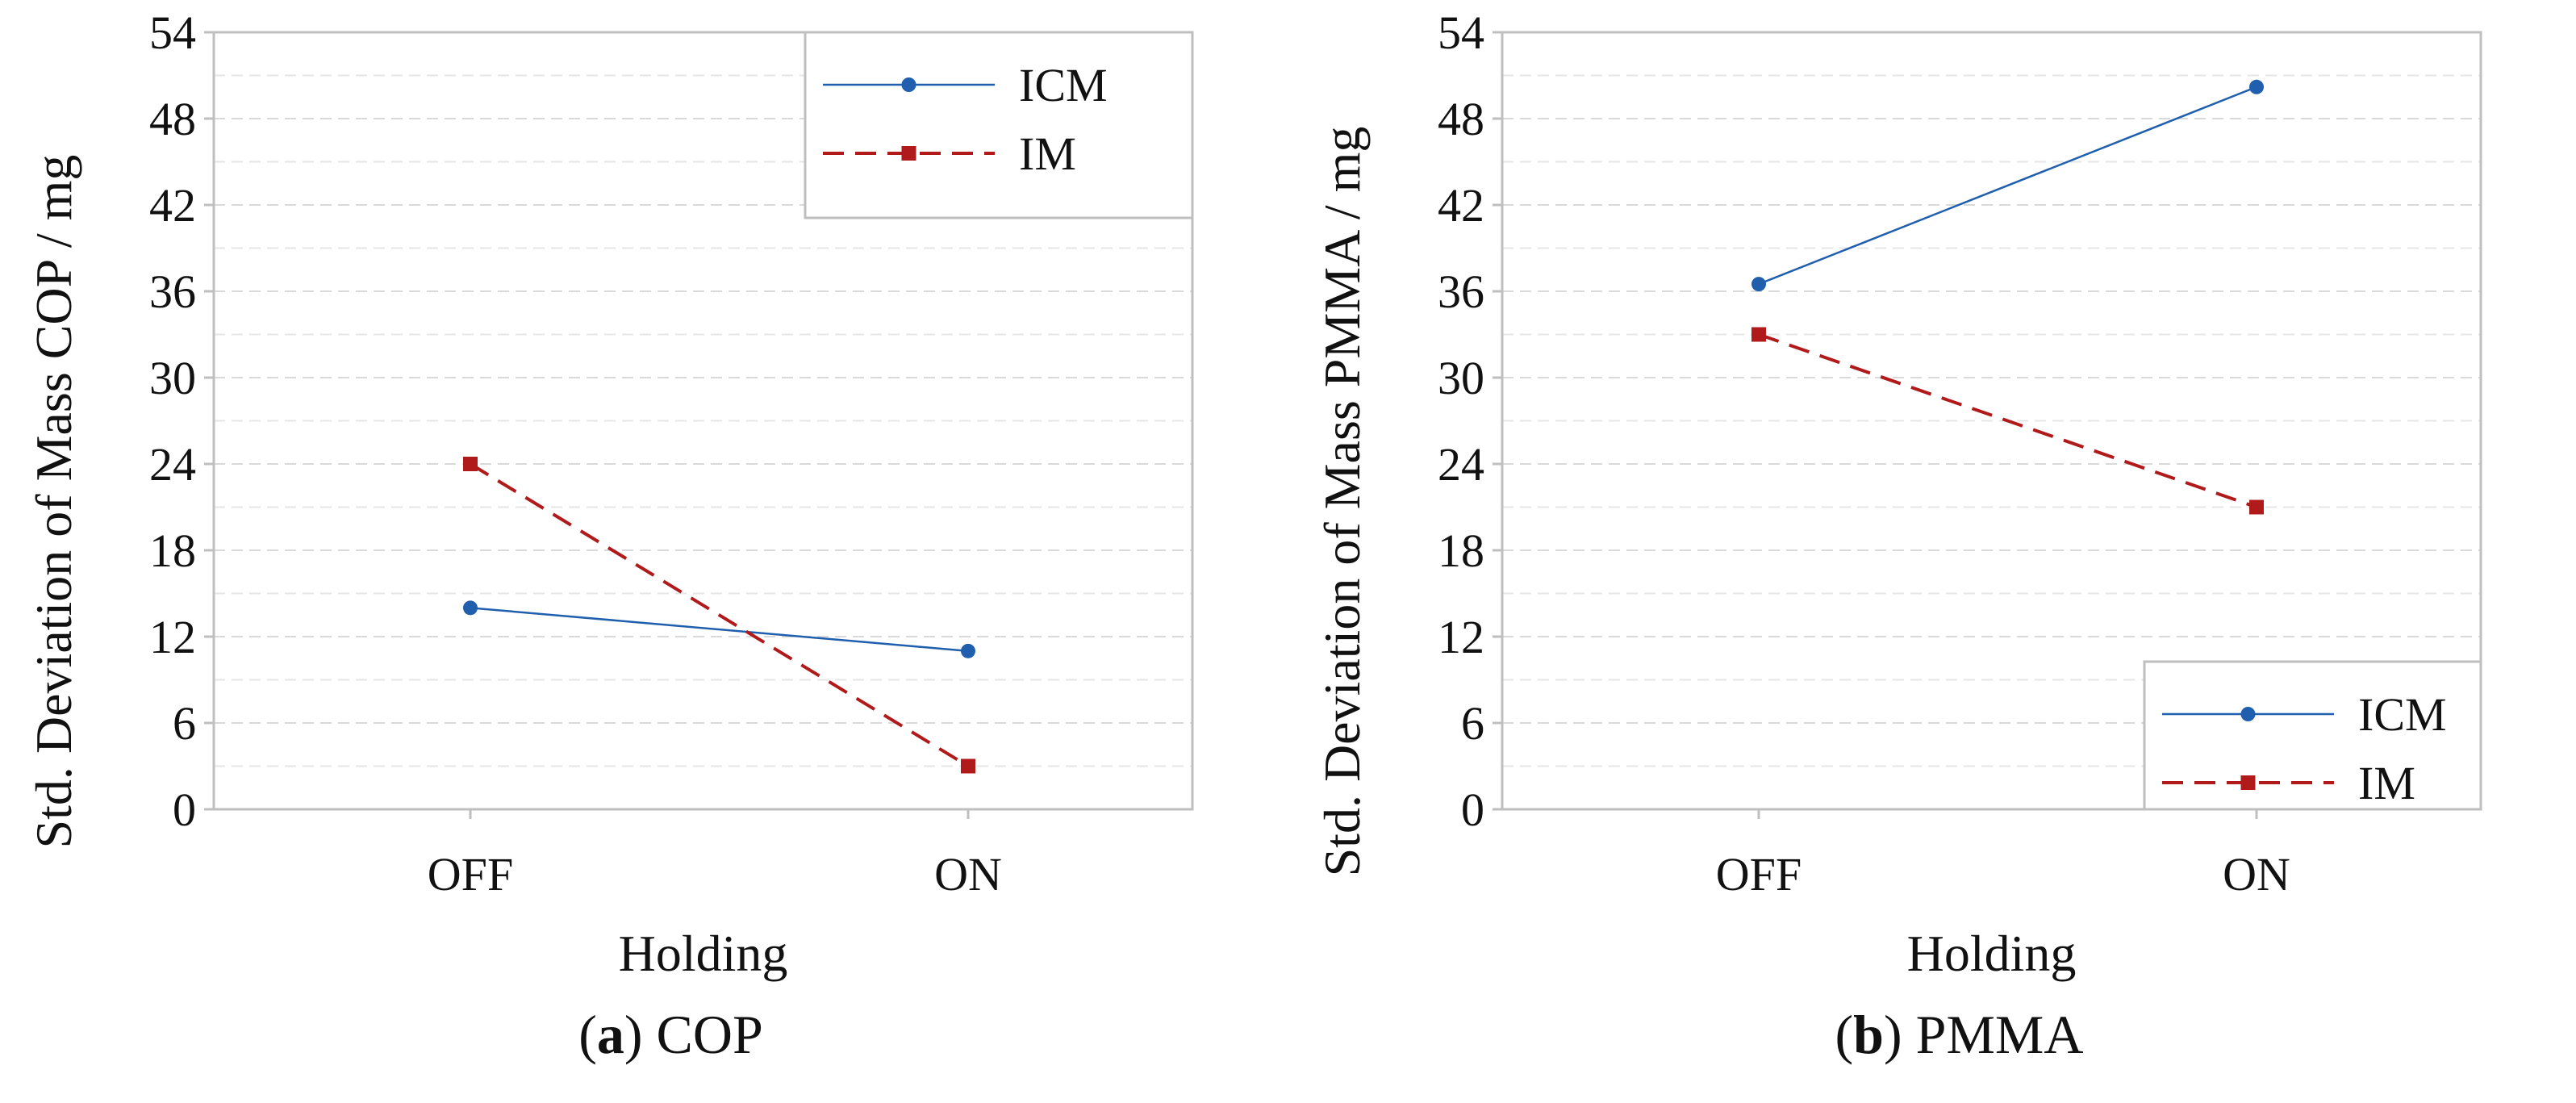 The image size is (2576, 1103). I want to click on chart-a-legend-marker-icm, so click(909, 84).